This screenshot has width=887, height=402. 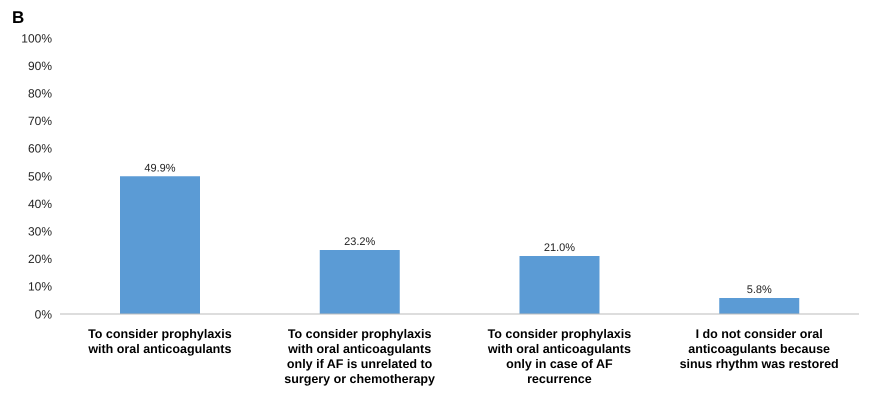 I want to click on x-tick-label: To consider prophylaxis with oral anticoagulants only if AF is unrelated to surgery or chemotherapy, so click(x=360, y=356).